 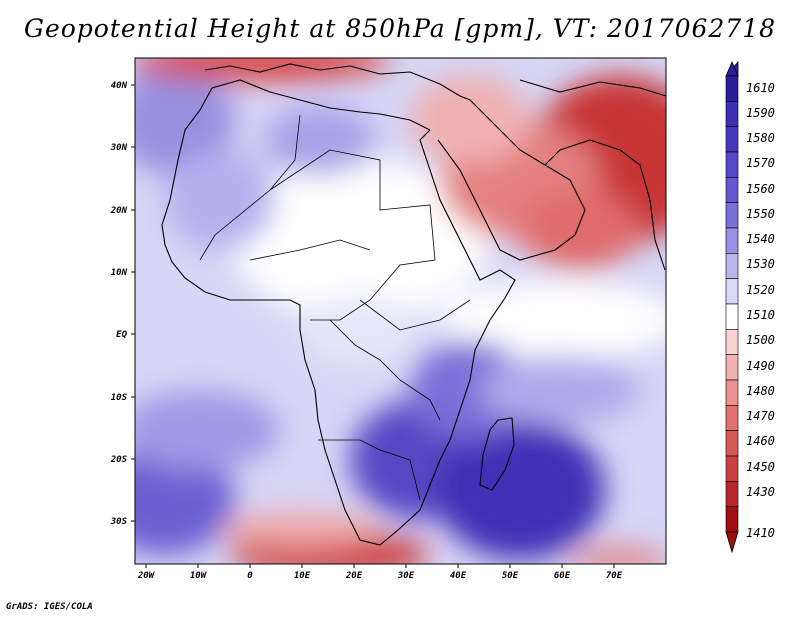 What do you see at coordinates (146, 576) in the screenshot?
I see `lon-label: 20W` at bounding box center [146, 576].